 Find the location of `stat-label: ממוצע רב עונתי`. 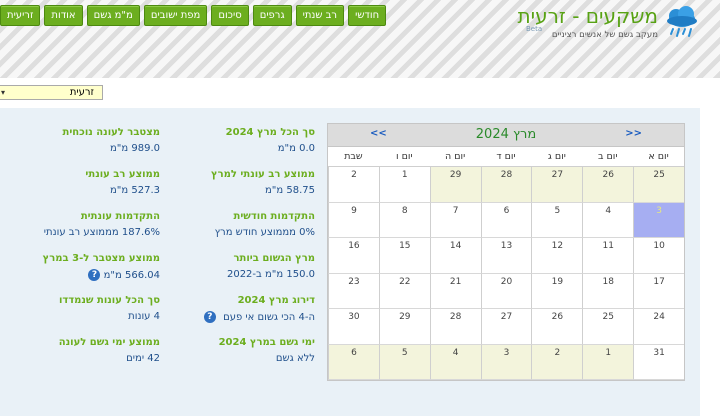

stat-label: ממוצע רב עונתי is located at coordinates (122, 174).